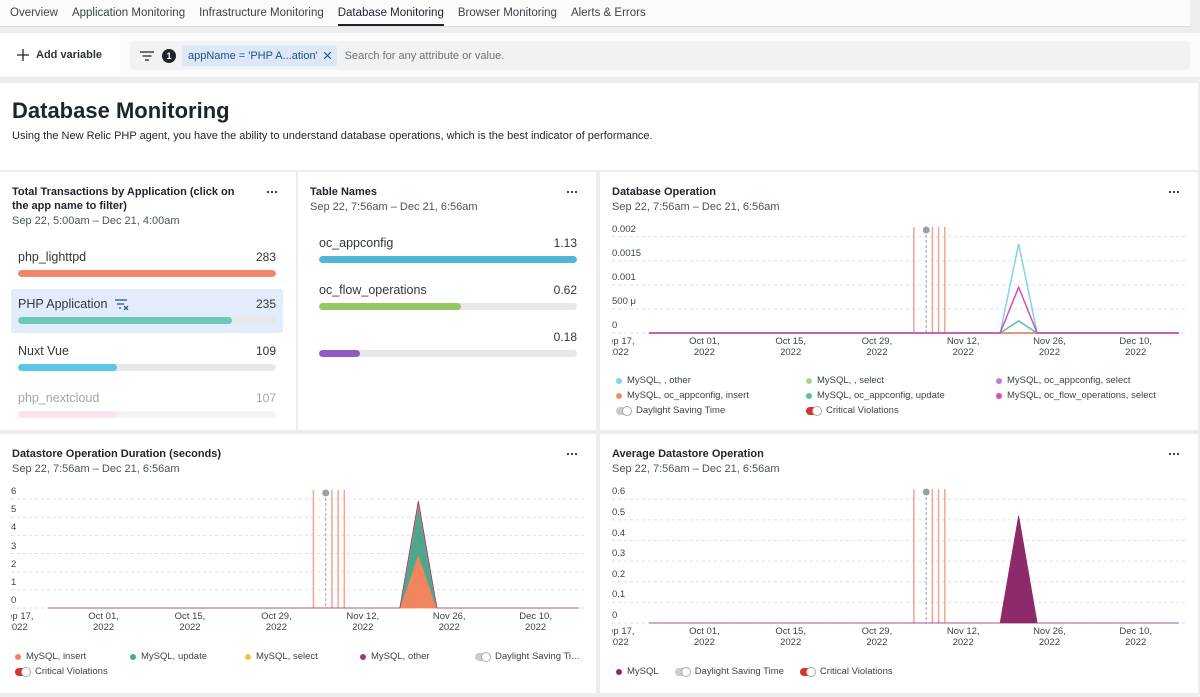 This screenshot has height=697, width=1200. What do you see at coordinates (856, 671) in the screenshot?
I see `toggle-label: Critical Violations` at bounding box center [856, 671].